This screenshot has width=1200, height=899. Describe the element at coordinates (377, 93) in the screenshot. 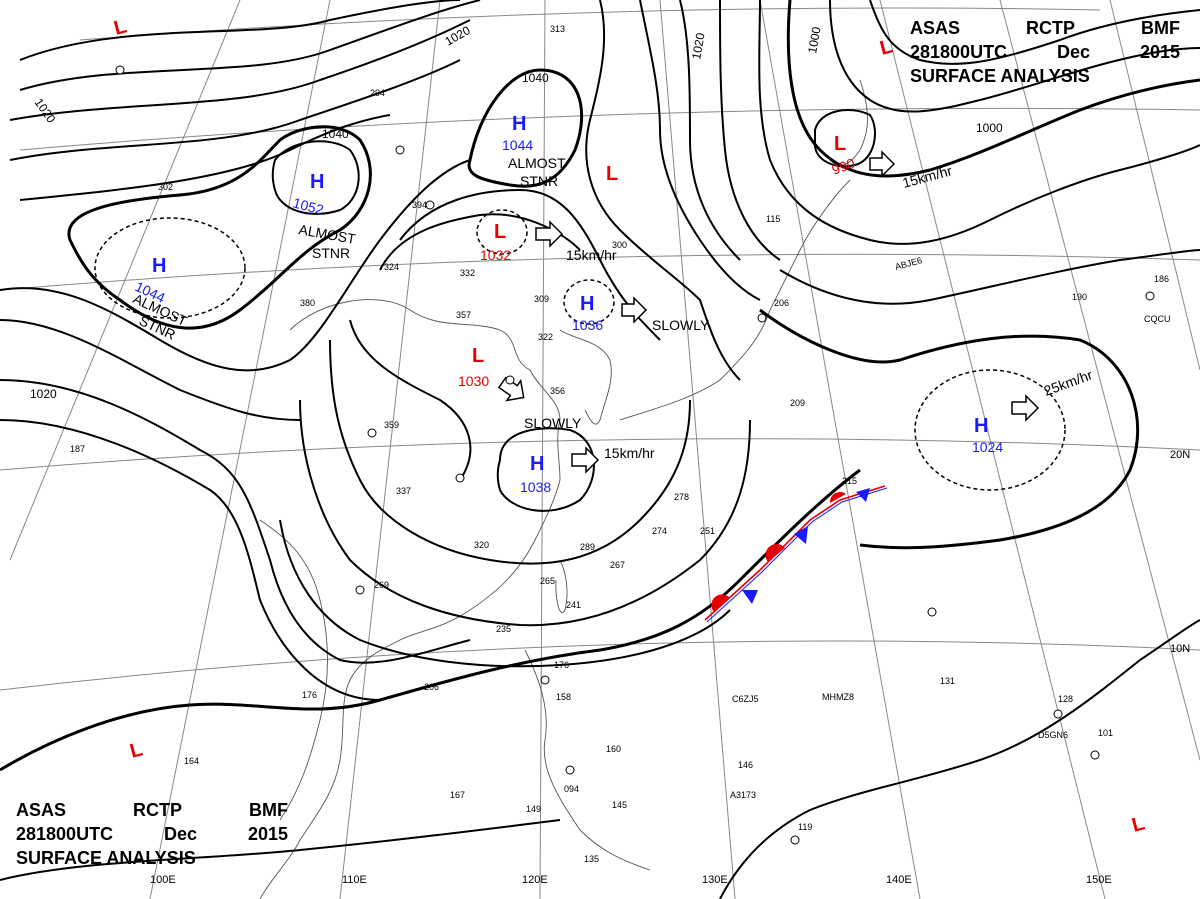

I see `station-value: 294` at that location.